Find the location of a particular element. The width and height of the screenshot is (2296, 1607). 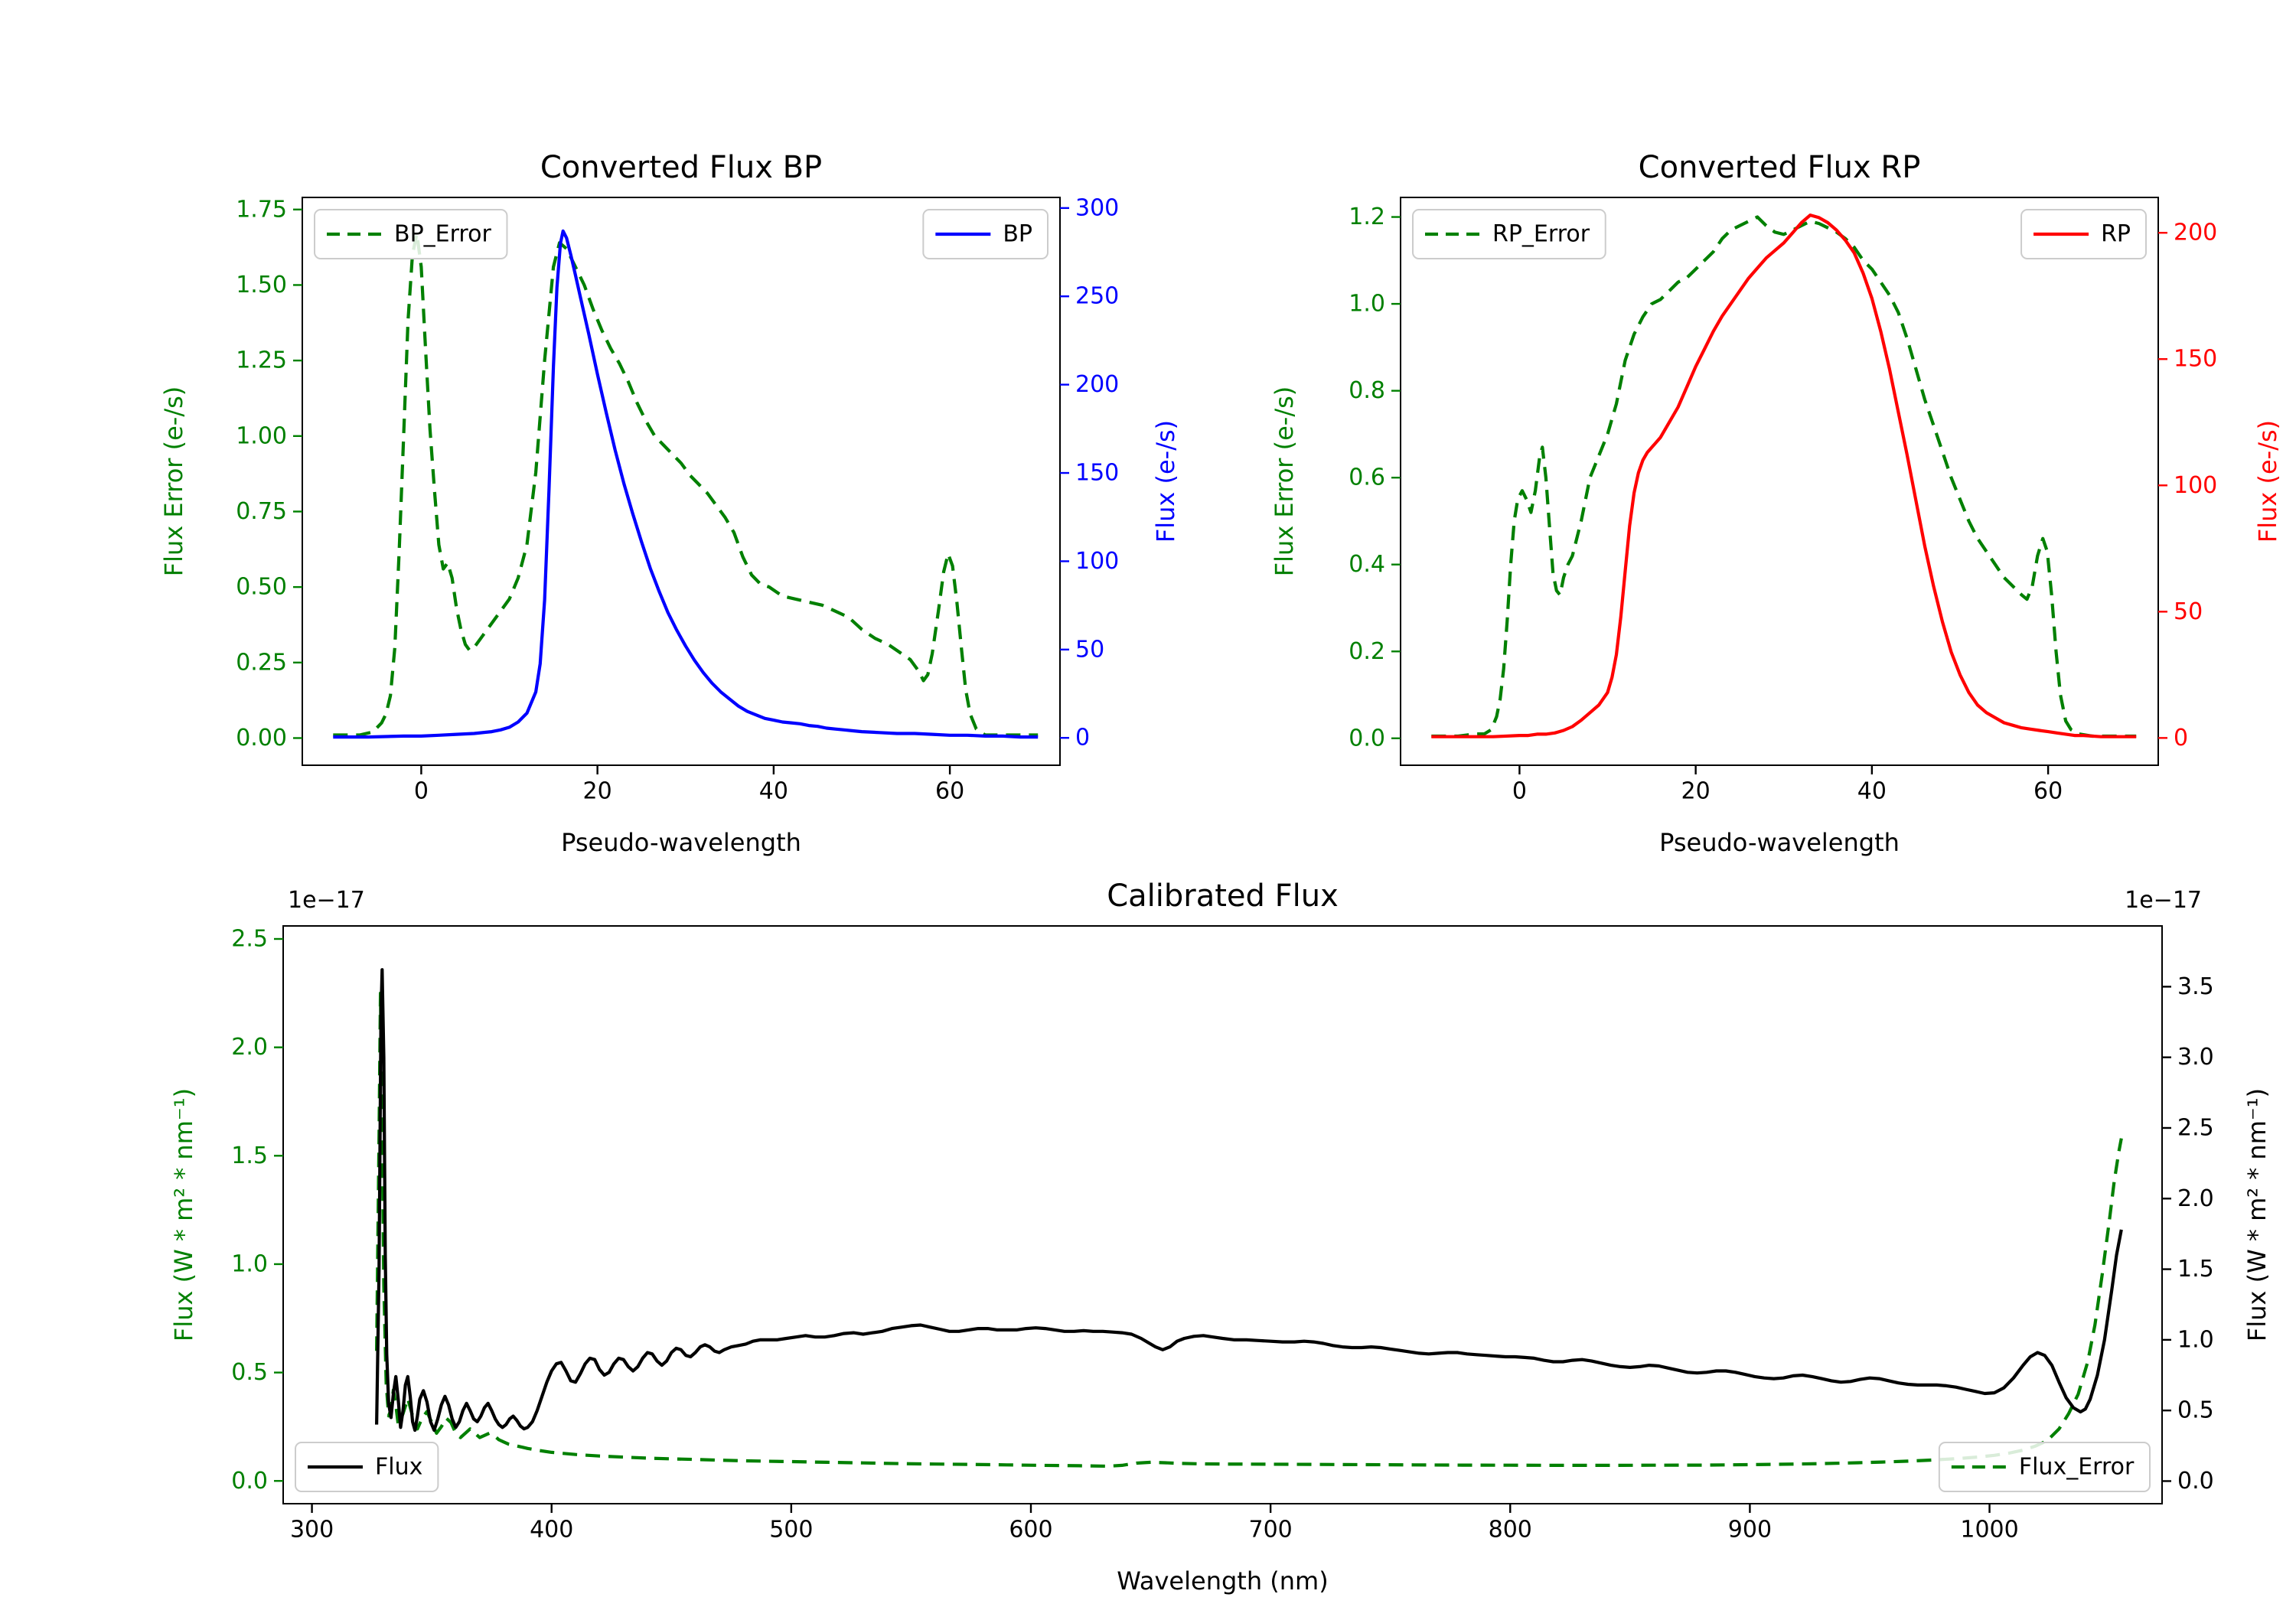

x-tick-label: 400 is located at coordinates (551, 1530).